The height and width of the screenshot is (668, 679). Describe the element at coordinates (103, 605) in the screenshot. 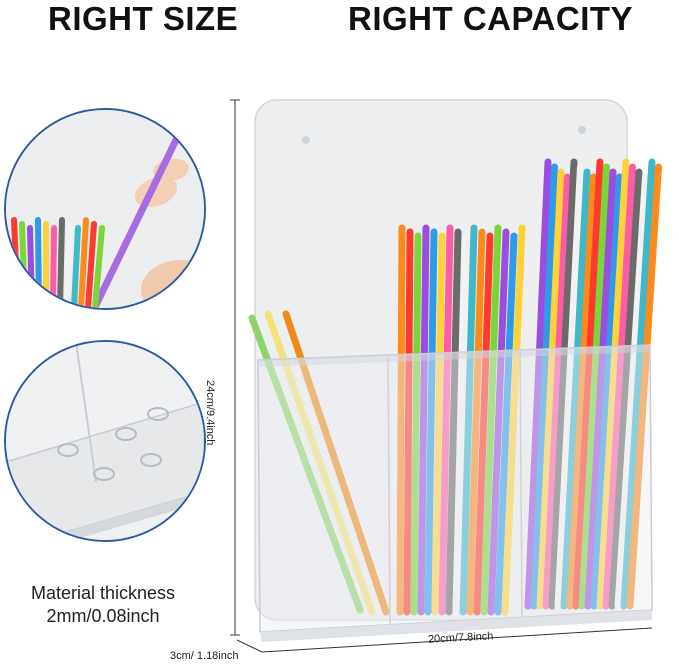

I see `material-thickness-caption: Material thickness 2mm/0.08inch` at that location.